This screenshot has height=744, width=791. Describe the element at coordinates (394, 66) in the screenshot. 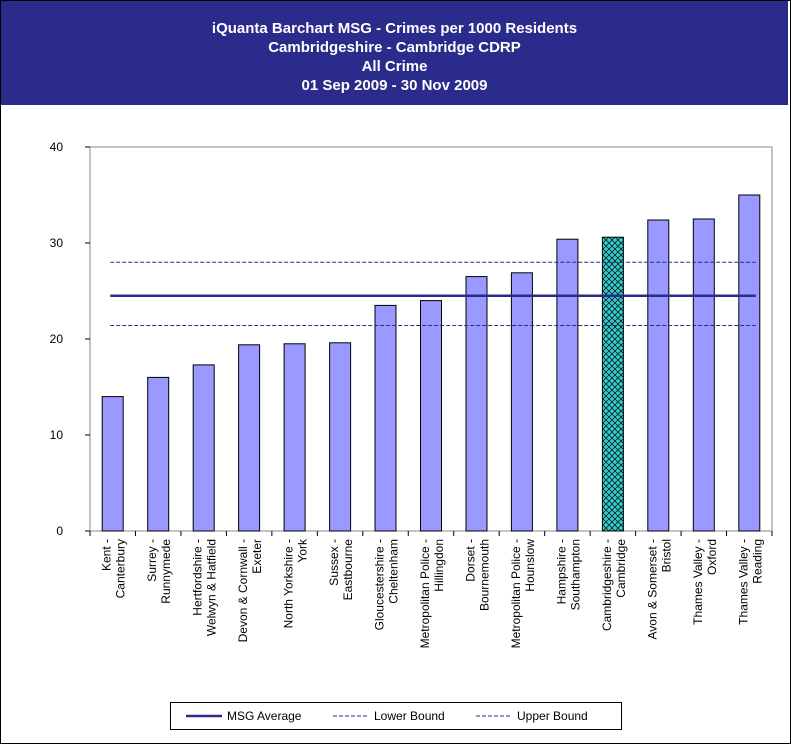

I see `chart-title-line-3: All Crime` at that location.